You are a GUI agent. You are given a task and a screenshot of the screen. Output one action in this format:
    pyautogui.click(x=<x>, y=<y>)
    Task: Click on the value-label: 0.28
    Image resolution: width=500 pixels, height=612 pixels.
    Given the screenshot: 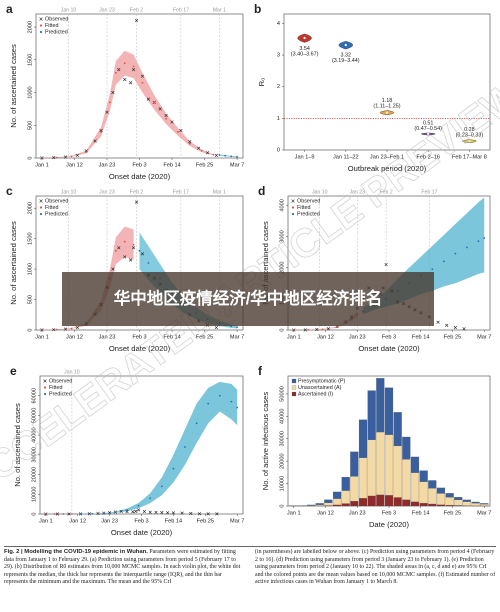 What is the action you would take?
    pyautogui.click(x=469, y=130)
    